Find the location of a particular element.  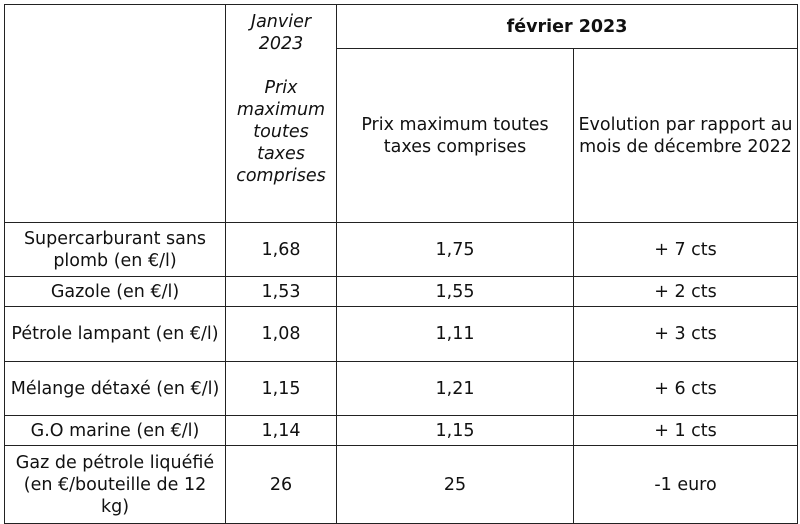

evolution-cell: + 7 cts is located at coordinates (685, 249).